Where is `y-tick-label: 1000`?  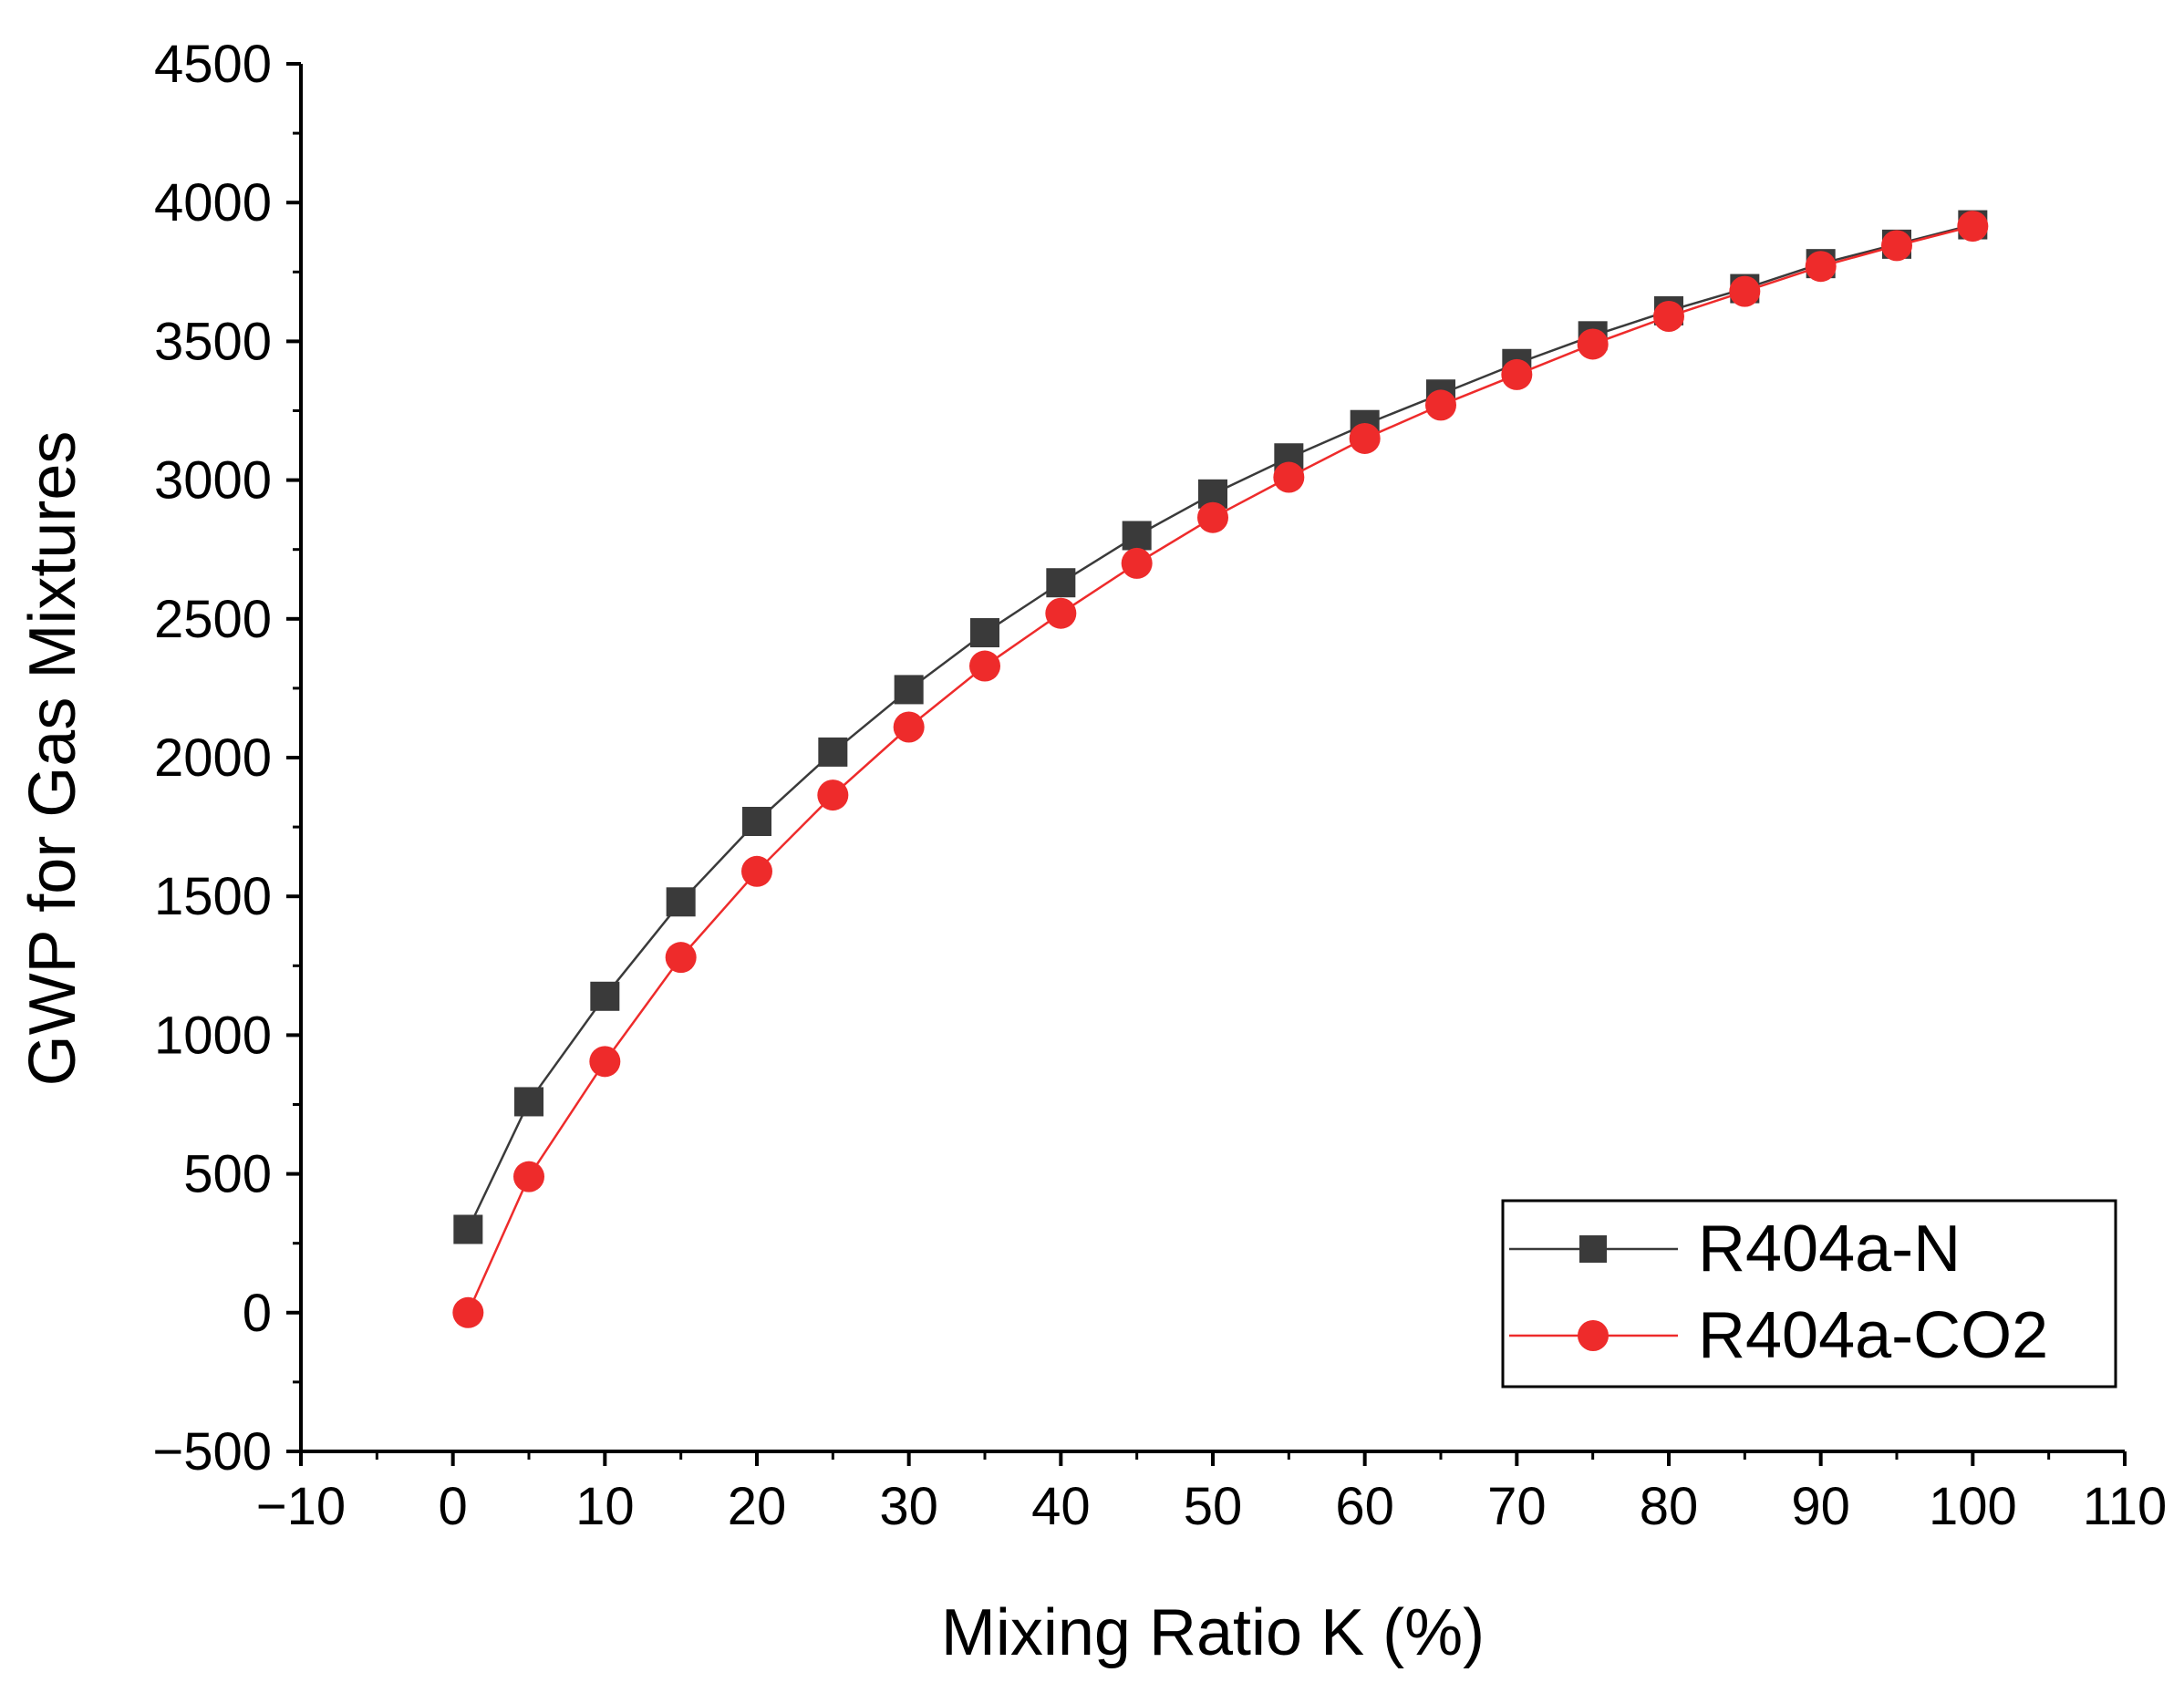 y-tick-label: 1000 is located at coordinates (213, 1035).